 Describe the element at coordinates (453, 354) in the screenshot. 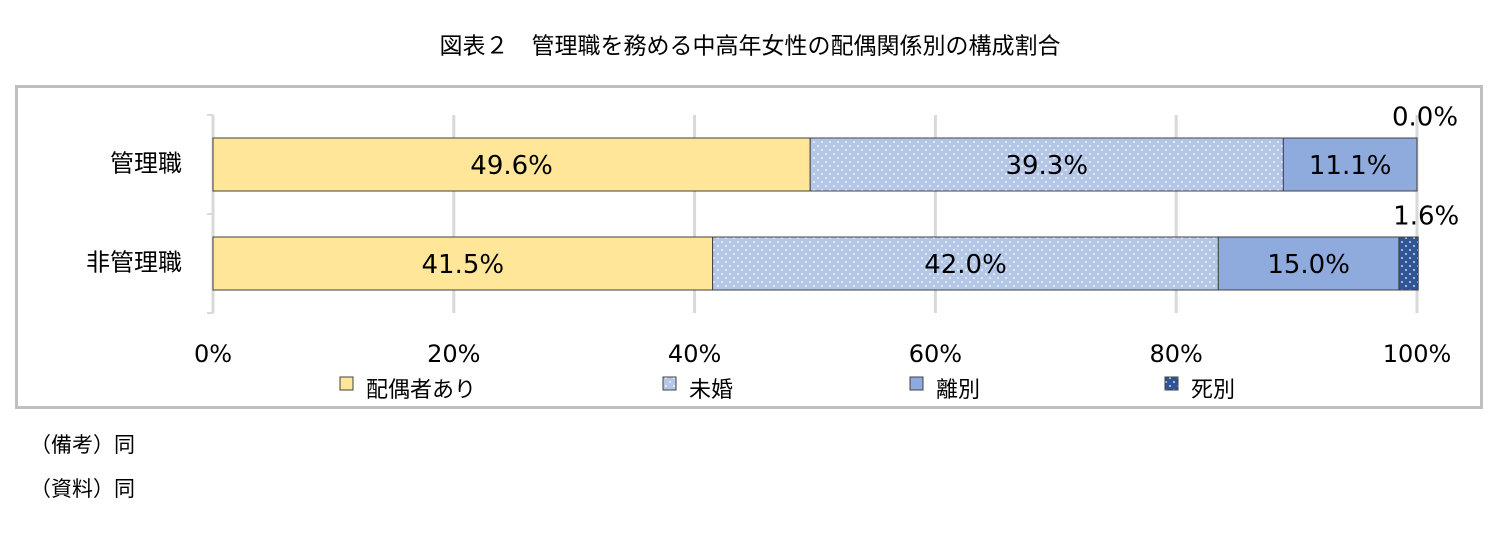

I see `x-tick-label: 20%` at that location.